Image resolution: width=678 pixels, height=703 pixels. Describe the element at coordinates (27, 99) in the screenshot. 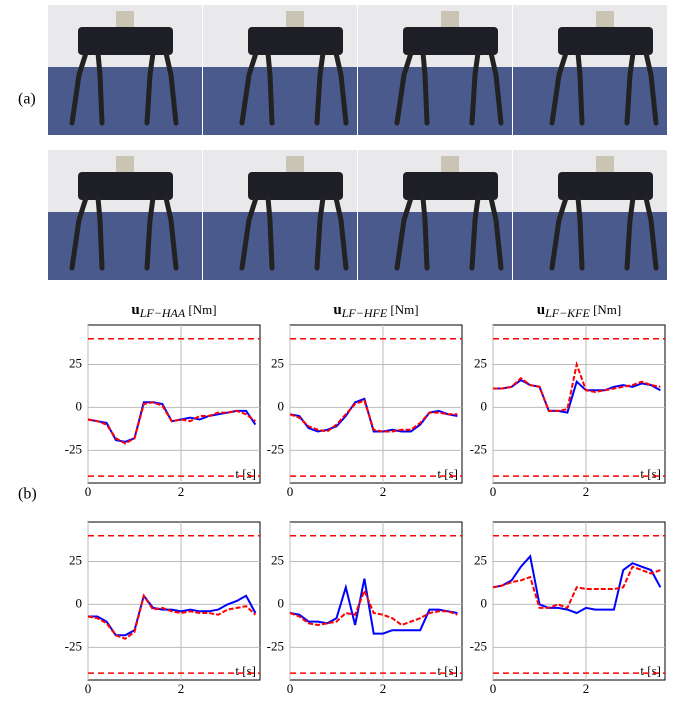

I see `panel-label: (a)` at that location.